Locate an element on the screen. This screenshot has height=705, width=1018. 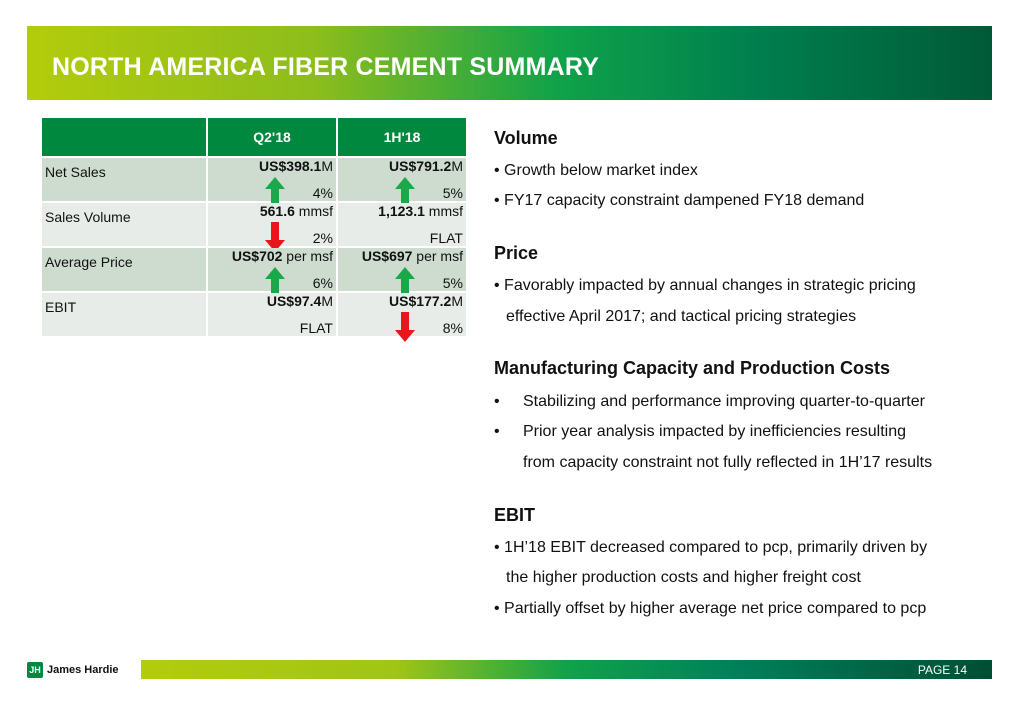
q2-cell: US$398.1M 4% is located at coordinates (272, 182).